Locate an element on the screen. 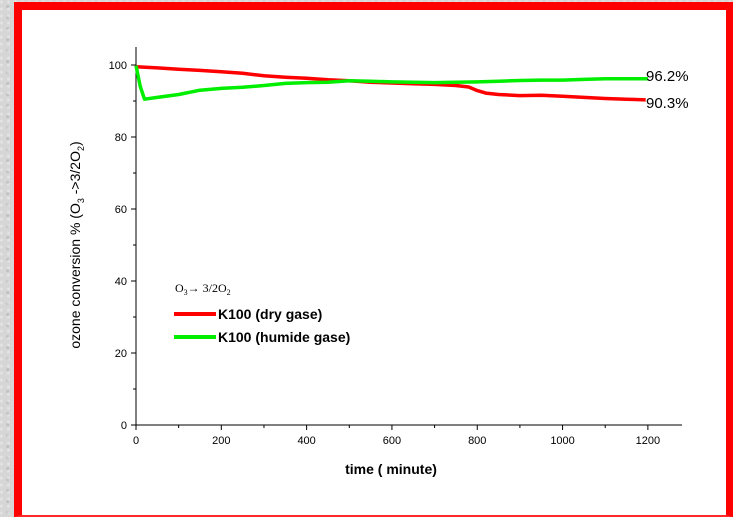  x-tick-label: 600 is located at coordinates (392, 441).